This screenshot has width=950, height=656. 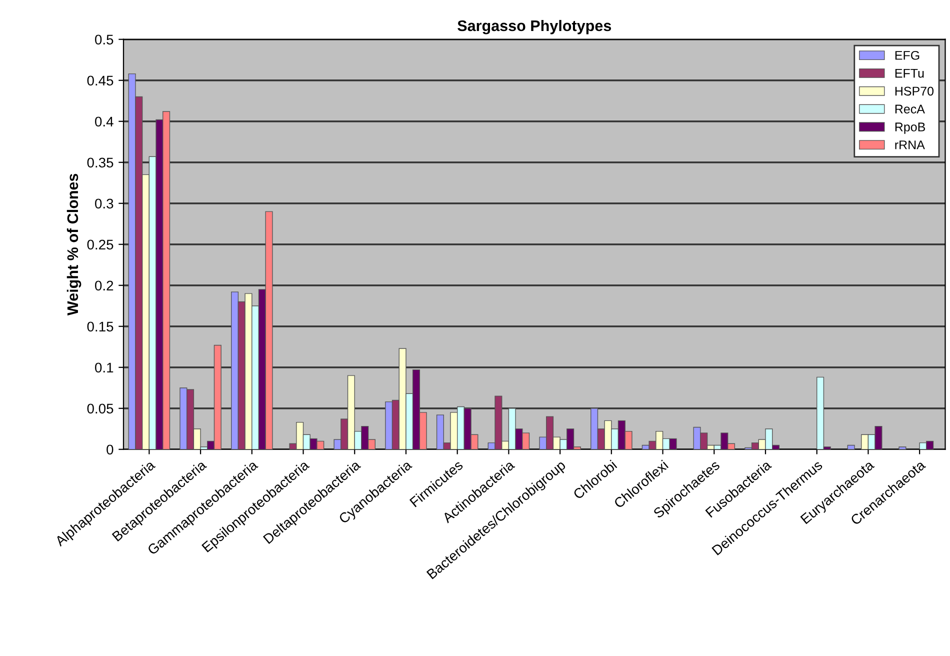 What do you see at coordinates (910, 145) in the screenshot?
I see `legend-label: rRNA` at bounding box center [910, 145].